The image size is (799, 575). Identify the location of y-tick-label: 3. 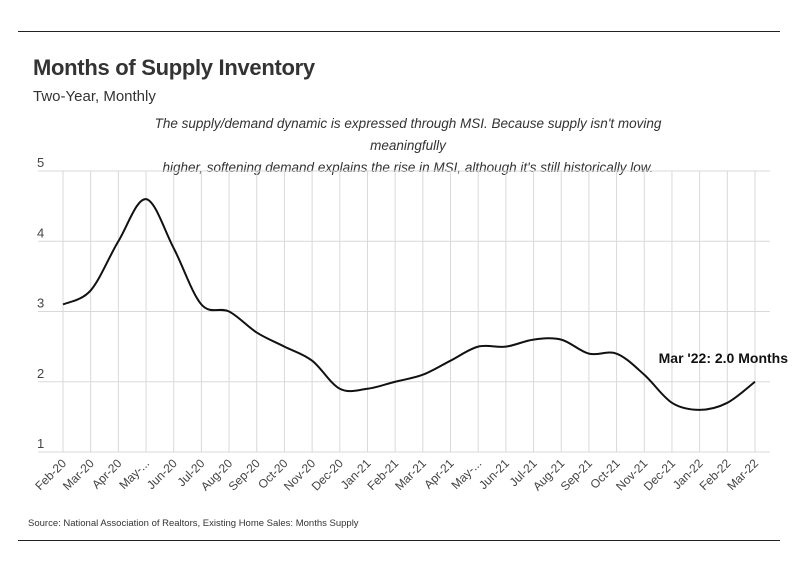
(40, 303).